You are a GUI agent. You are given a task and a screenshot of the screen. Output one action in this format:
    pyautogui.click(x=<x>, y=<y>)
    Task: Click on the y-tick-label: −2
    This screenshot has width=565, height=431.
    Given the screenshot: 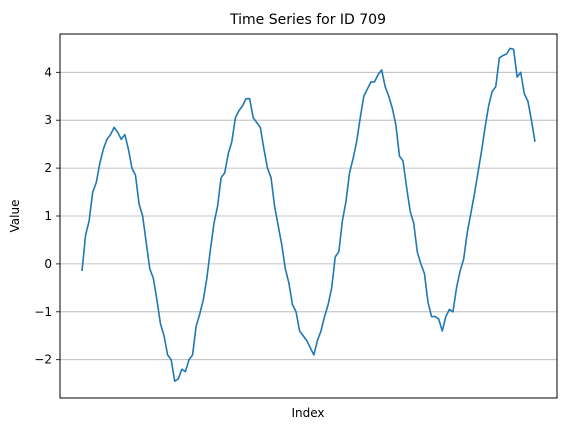 What is the action you would take?
    pyautogui.click(x=43, y=360)
    